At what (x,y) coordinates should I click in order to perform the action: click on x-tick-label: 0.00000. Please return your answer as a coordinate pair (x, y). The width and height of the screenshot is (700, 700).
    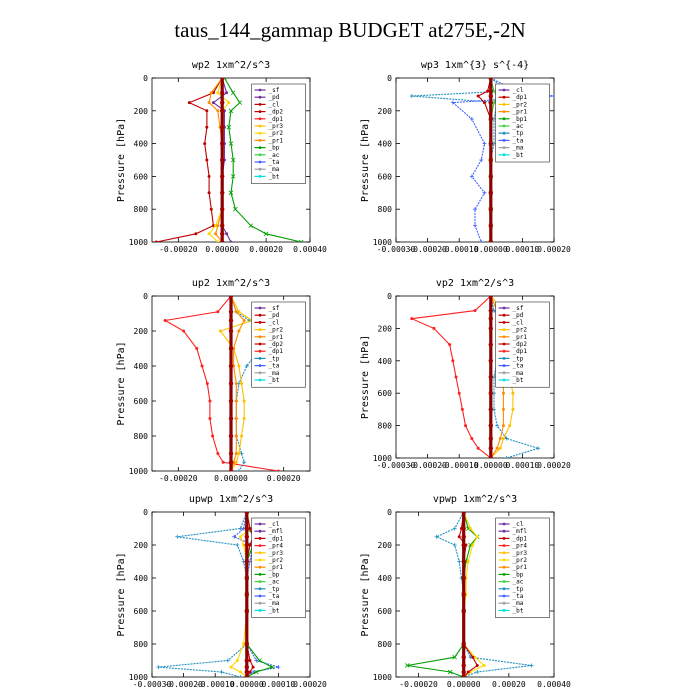
    Looking at the image, I should click on (491, 465).